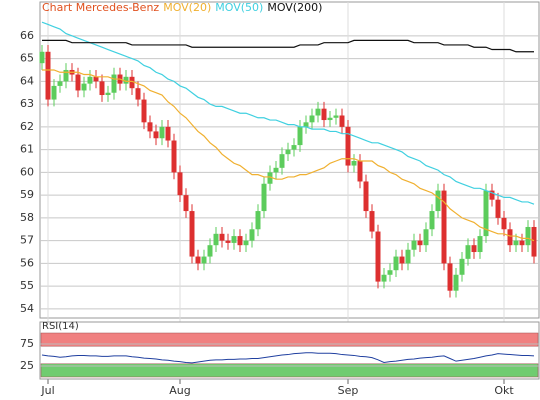 The width and height of the screenshot is (540, 400). I want to click on chart-title: Chart Mercedes-Benz, so click(101, 7).